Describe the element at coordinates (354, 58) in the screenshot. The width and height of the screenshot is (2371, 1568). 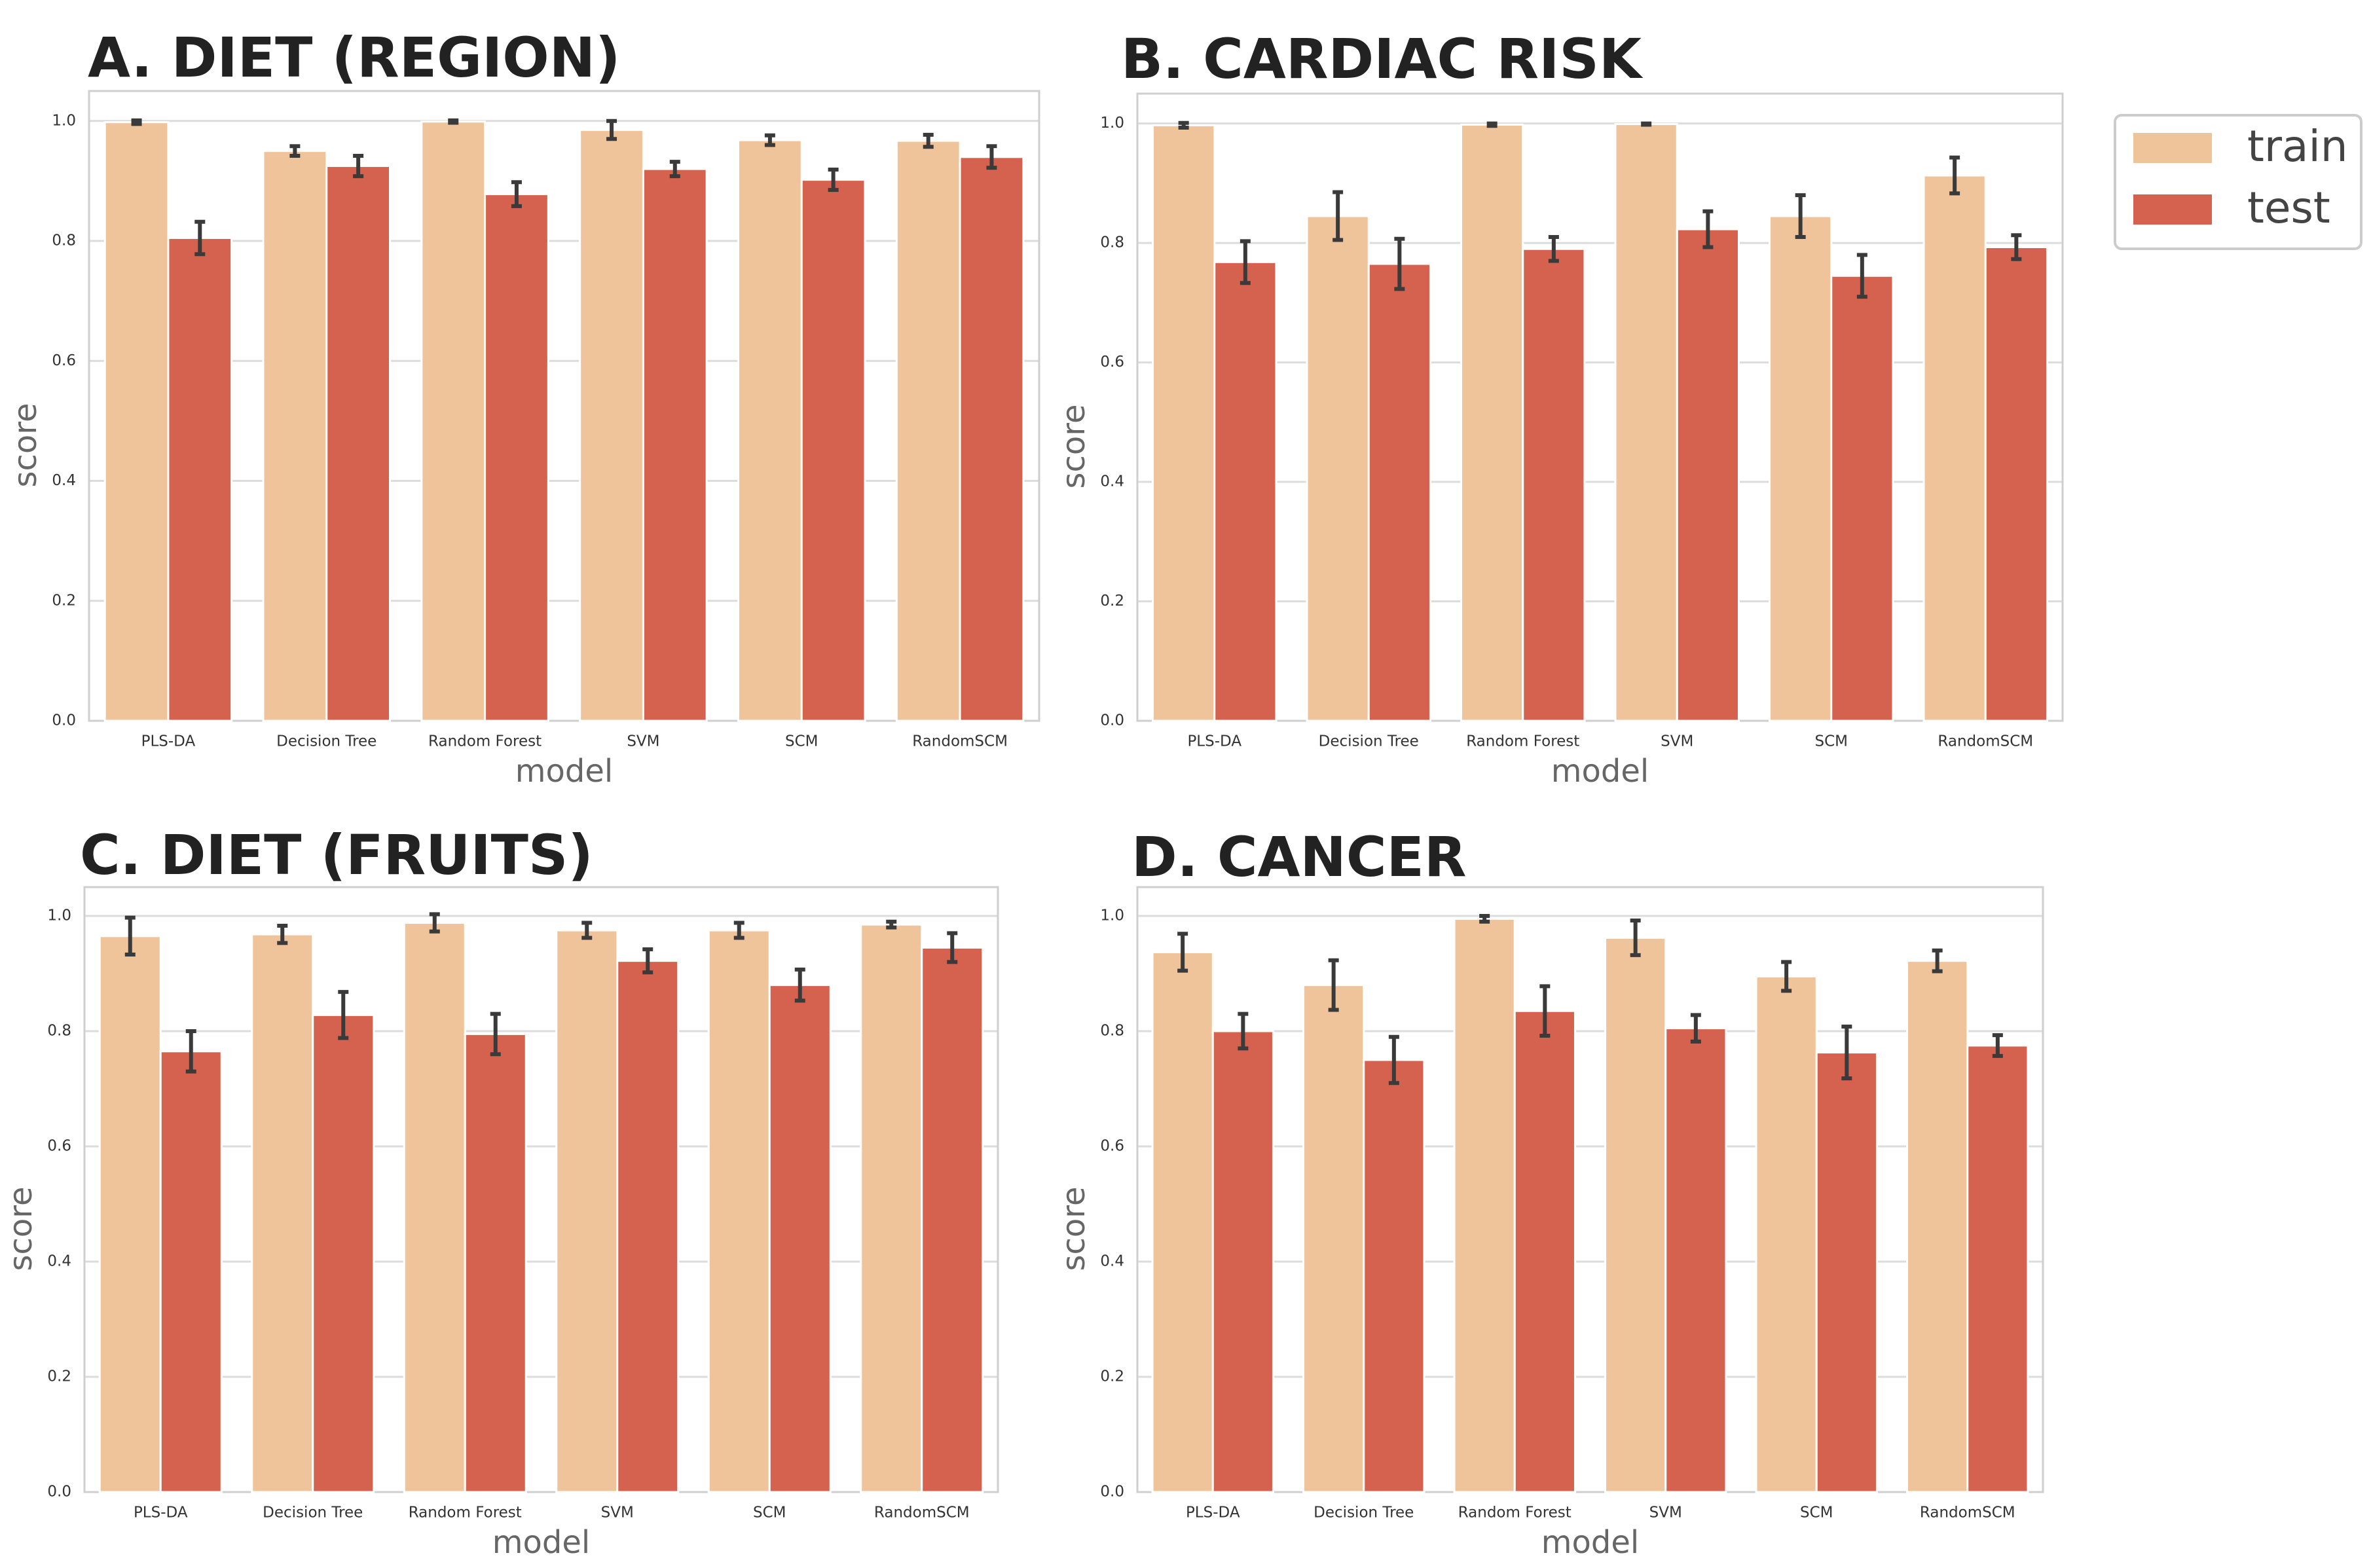
I see `chart-title: A. DIET (REGION)` at that location.